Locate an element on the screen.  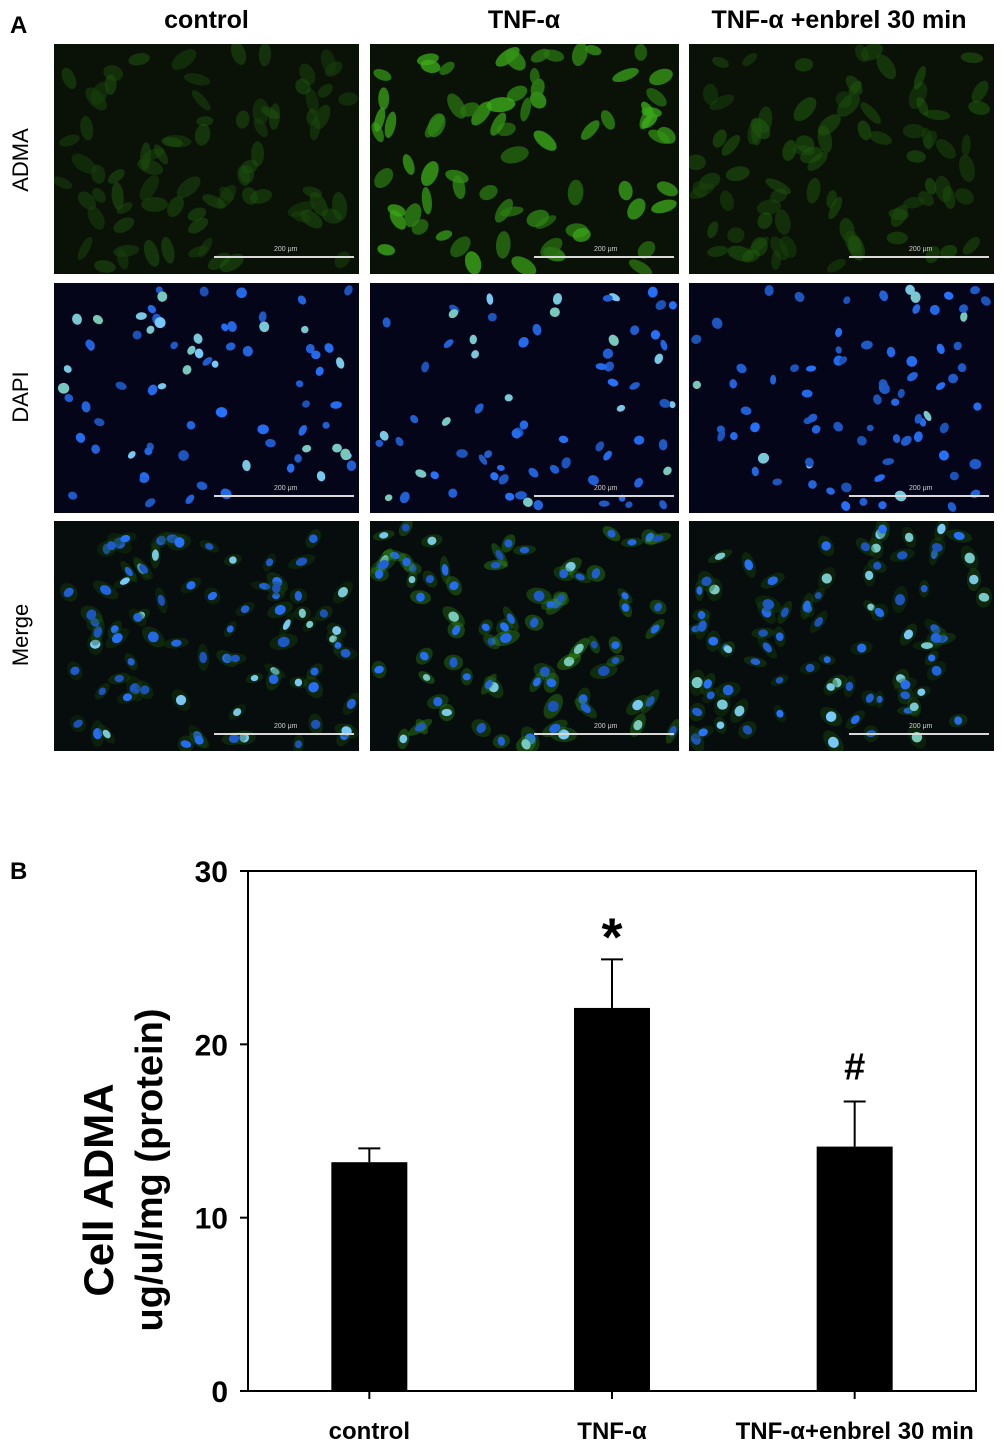
micrograph-dapi-tnf: 200 μm is located at coordinates (524, 398).